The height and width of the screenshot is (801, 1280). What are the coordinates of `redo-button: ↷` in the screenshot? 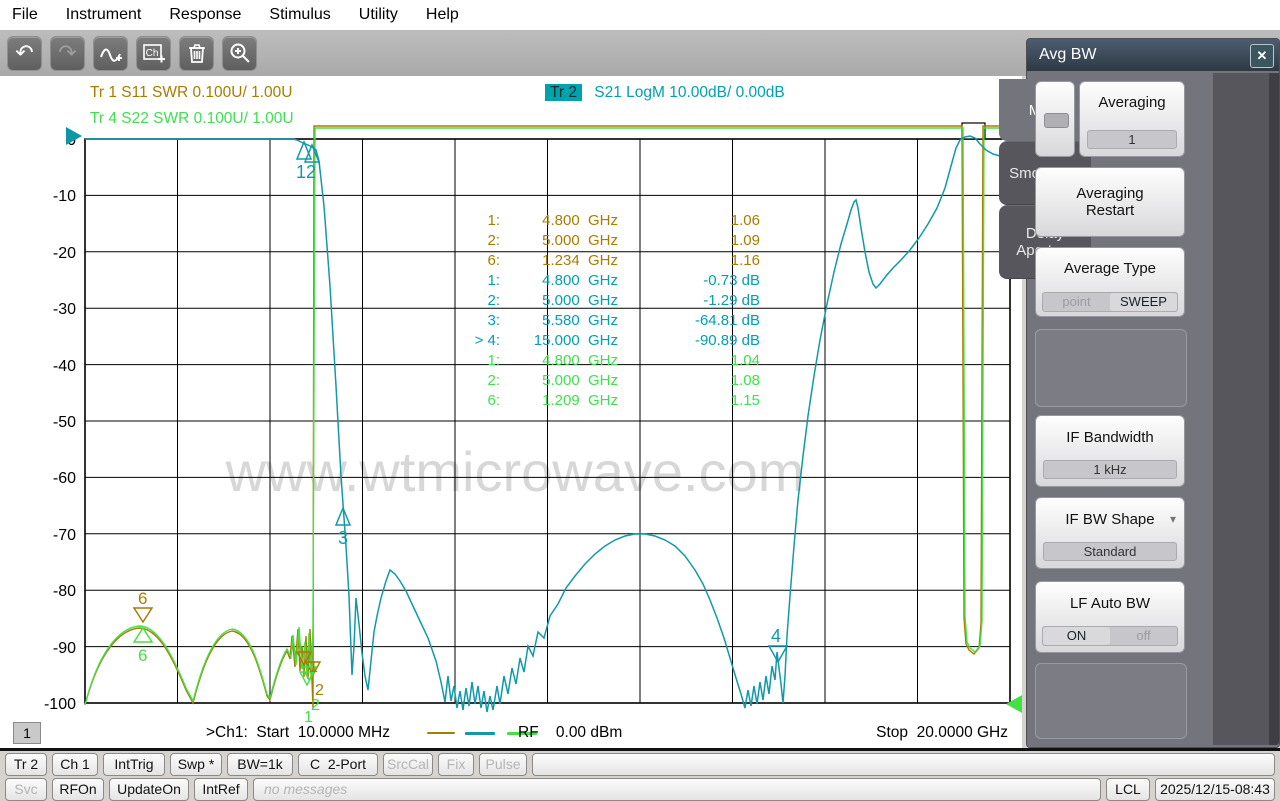 It's located at (67, 53).